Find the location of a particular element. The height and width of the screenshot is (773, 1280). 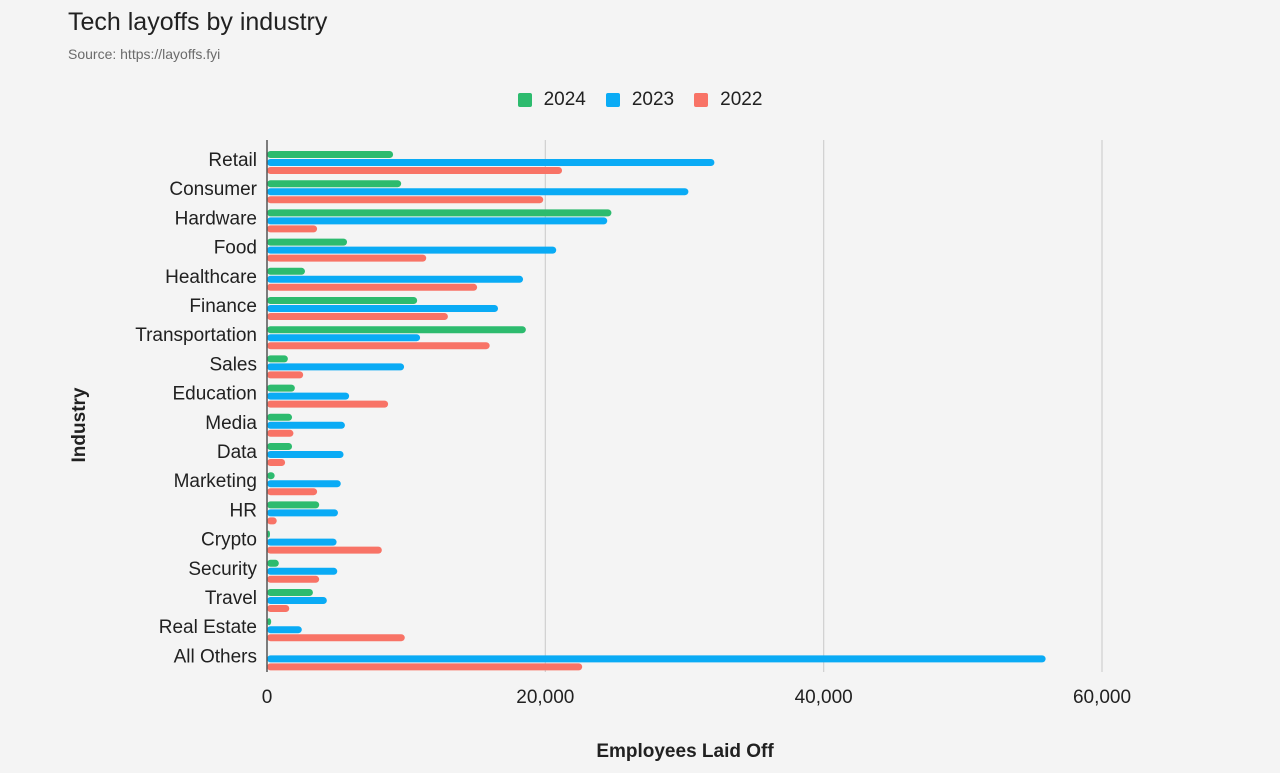

bar-2023-transportation is located at coordinates (344, 338).